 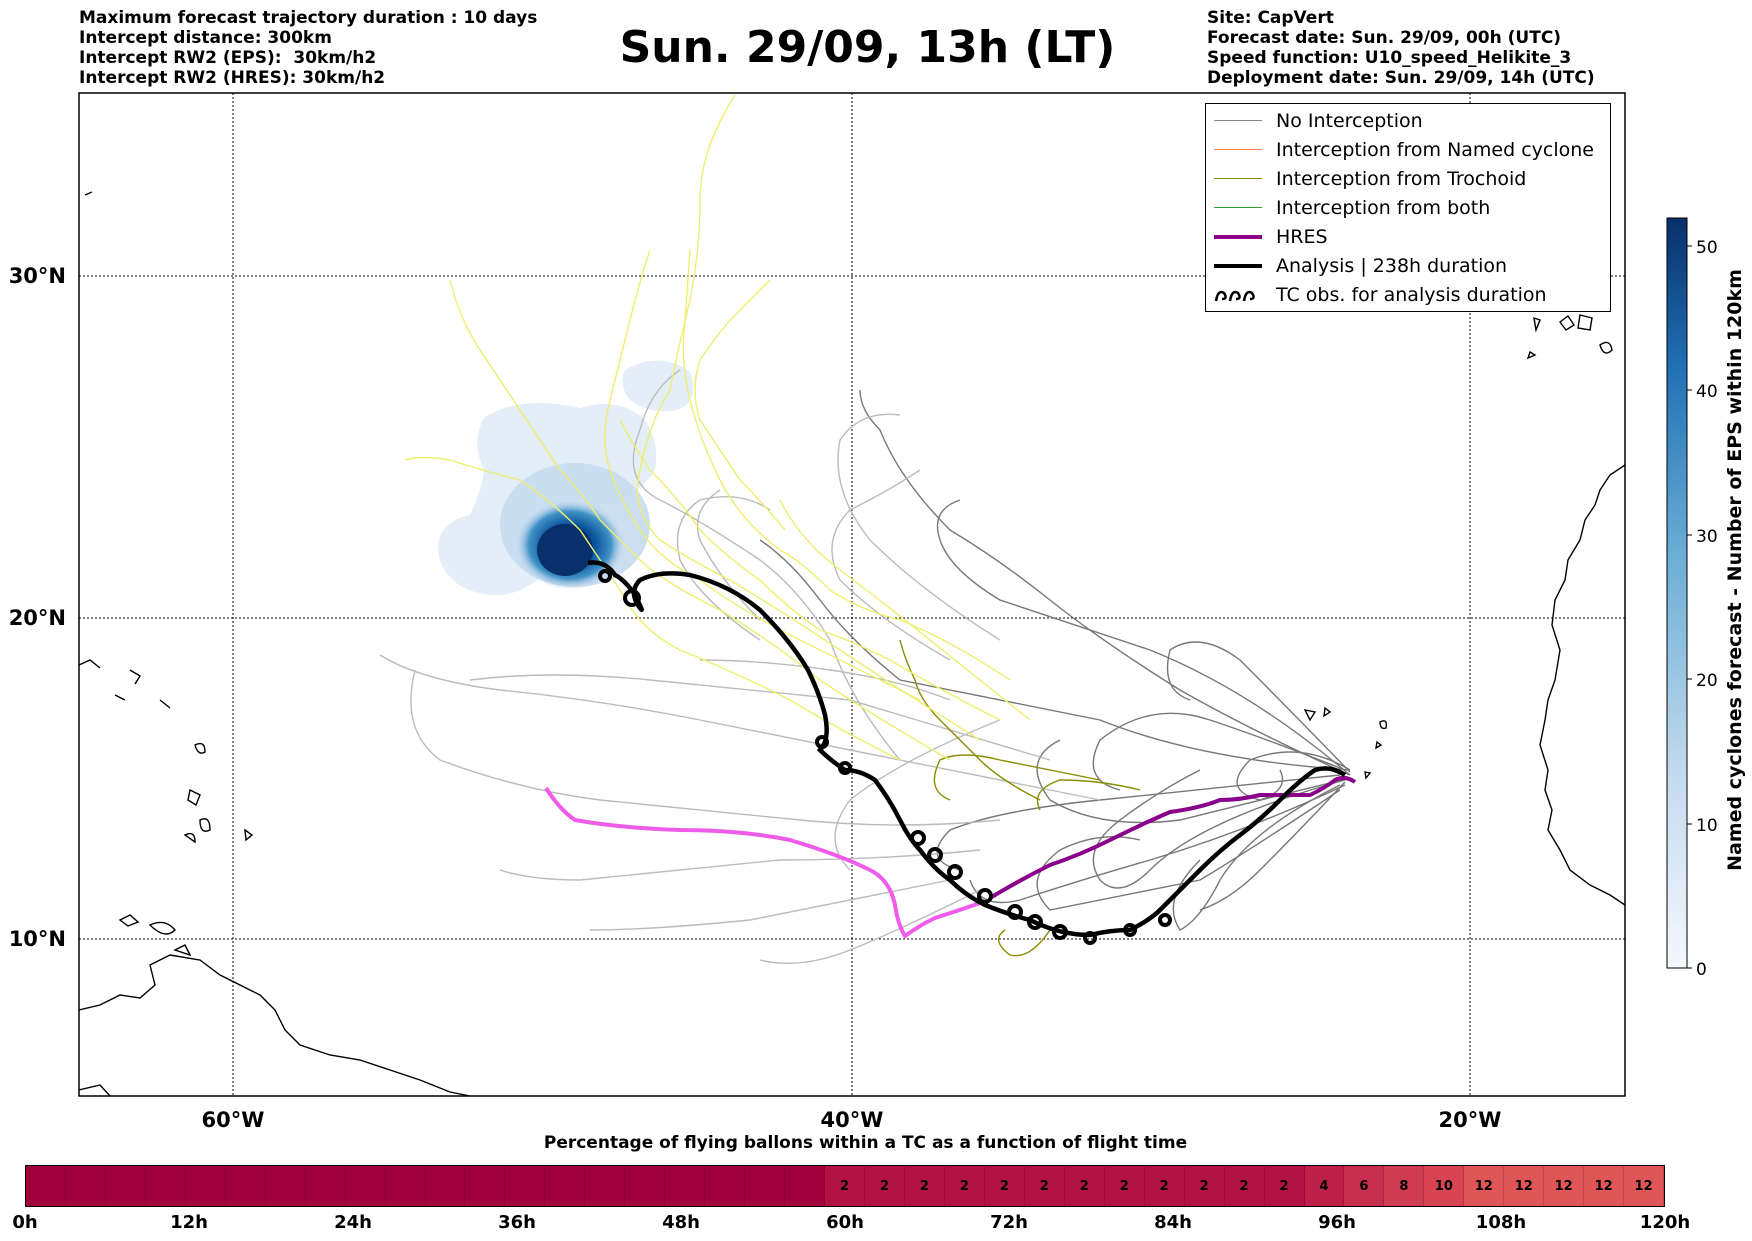 What do you see at coordinates (1707, 681) in the screenshot?
I see `colorbar-tick: 20` at bounding box center [1707, 681].